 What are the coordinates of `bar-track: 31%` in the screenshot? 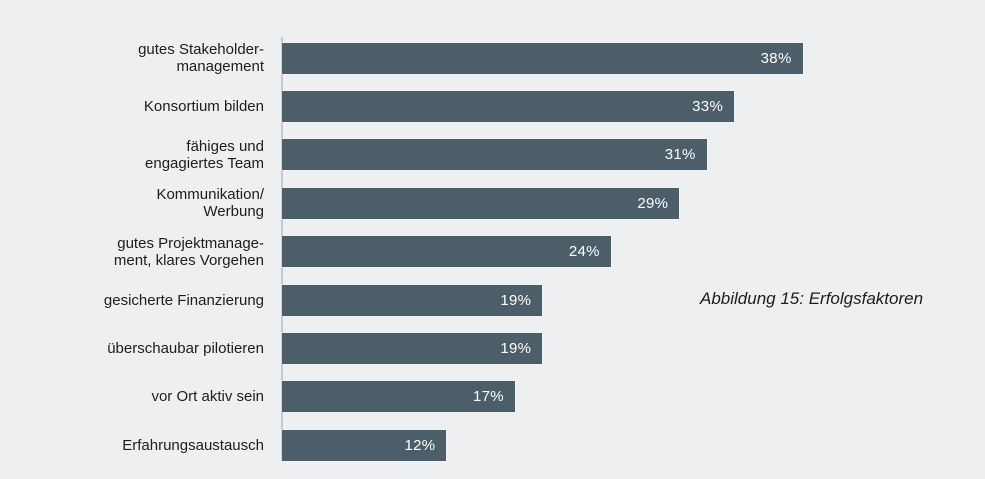 It's located at (633, 155).